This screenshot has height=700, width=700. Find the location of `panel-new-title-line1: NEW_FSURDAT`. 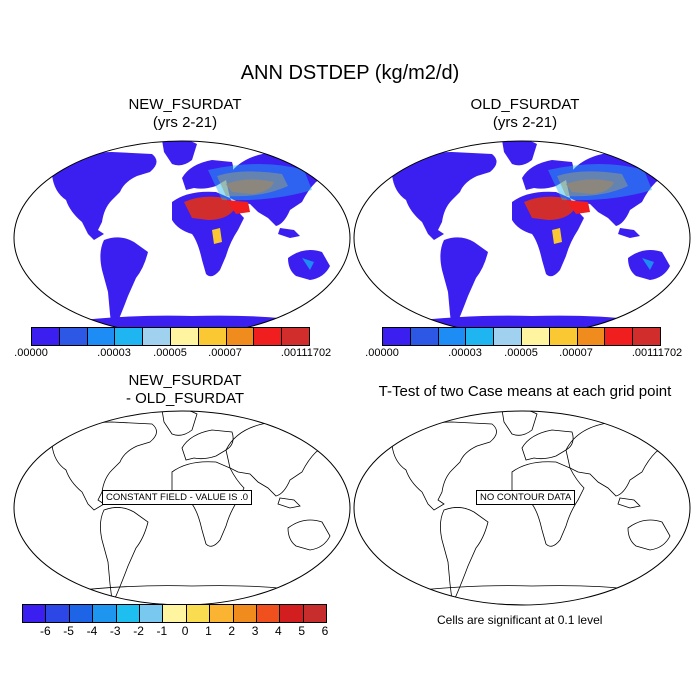

panel-new-title-line1: NEW_FSURDAT is located at coordinates (185, 104).